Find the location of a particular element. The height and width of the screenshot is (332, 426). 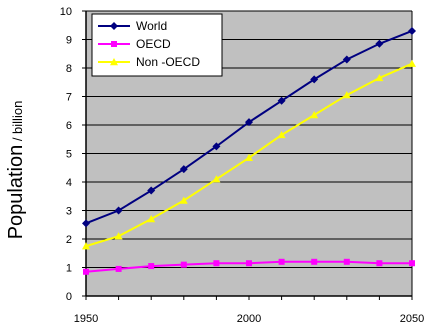

y-tick-label-1: 1 is located at coordinates (69, 269).